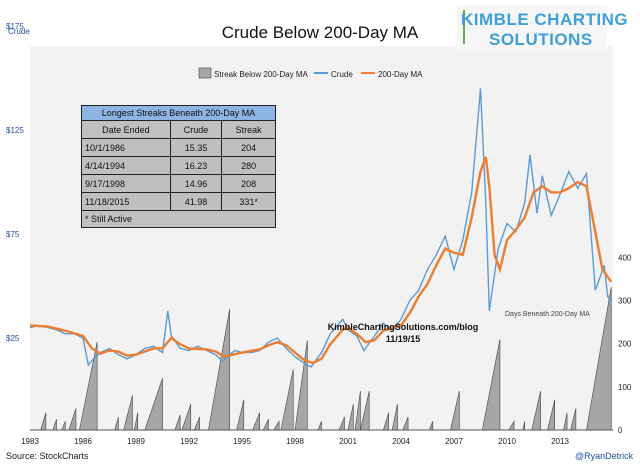  Describe the element at coordinates (403, 327) in the screenshot. I see `annotation-site: KimbleChartingSolutions.com/blog` at that location.